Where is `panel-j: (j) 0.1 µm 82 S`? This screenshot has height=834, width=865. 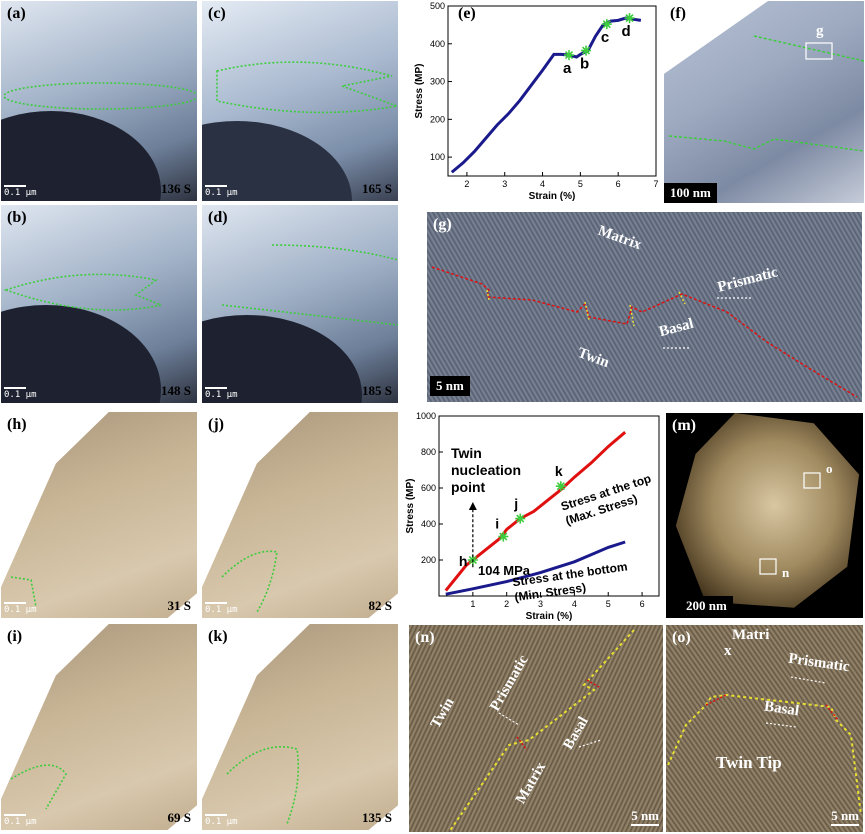 panel-j: (j) 0.1 µm 82 S is located at coordinates (300, 515).